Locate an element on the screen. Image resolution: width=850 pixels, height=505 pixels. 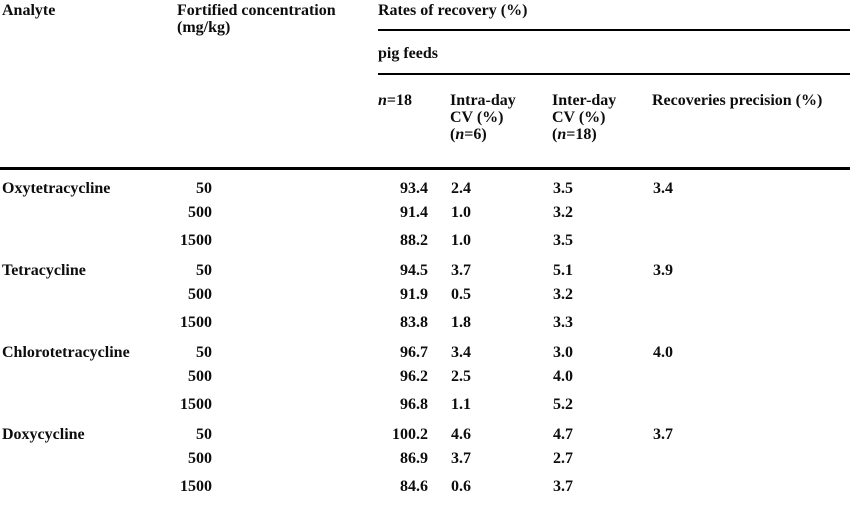
cell-intra-day-cv: 2.4 is located at coordinates (461, 188).